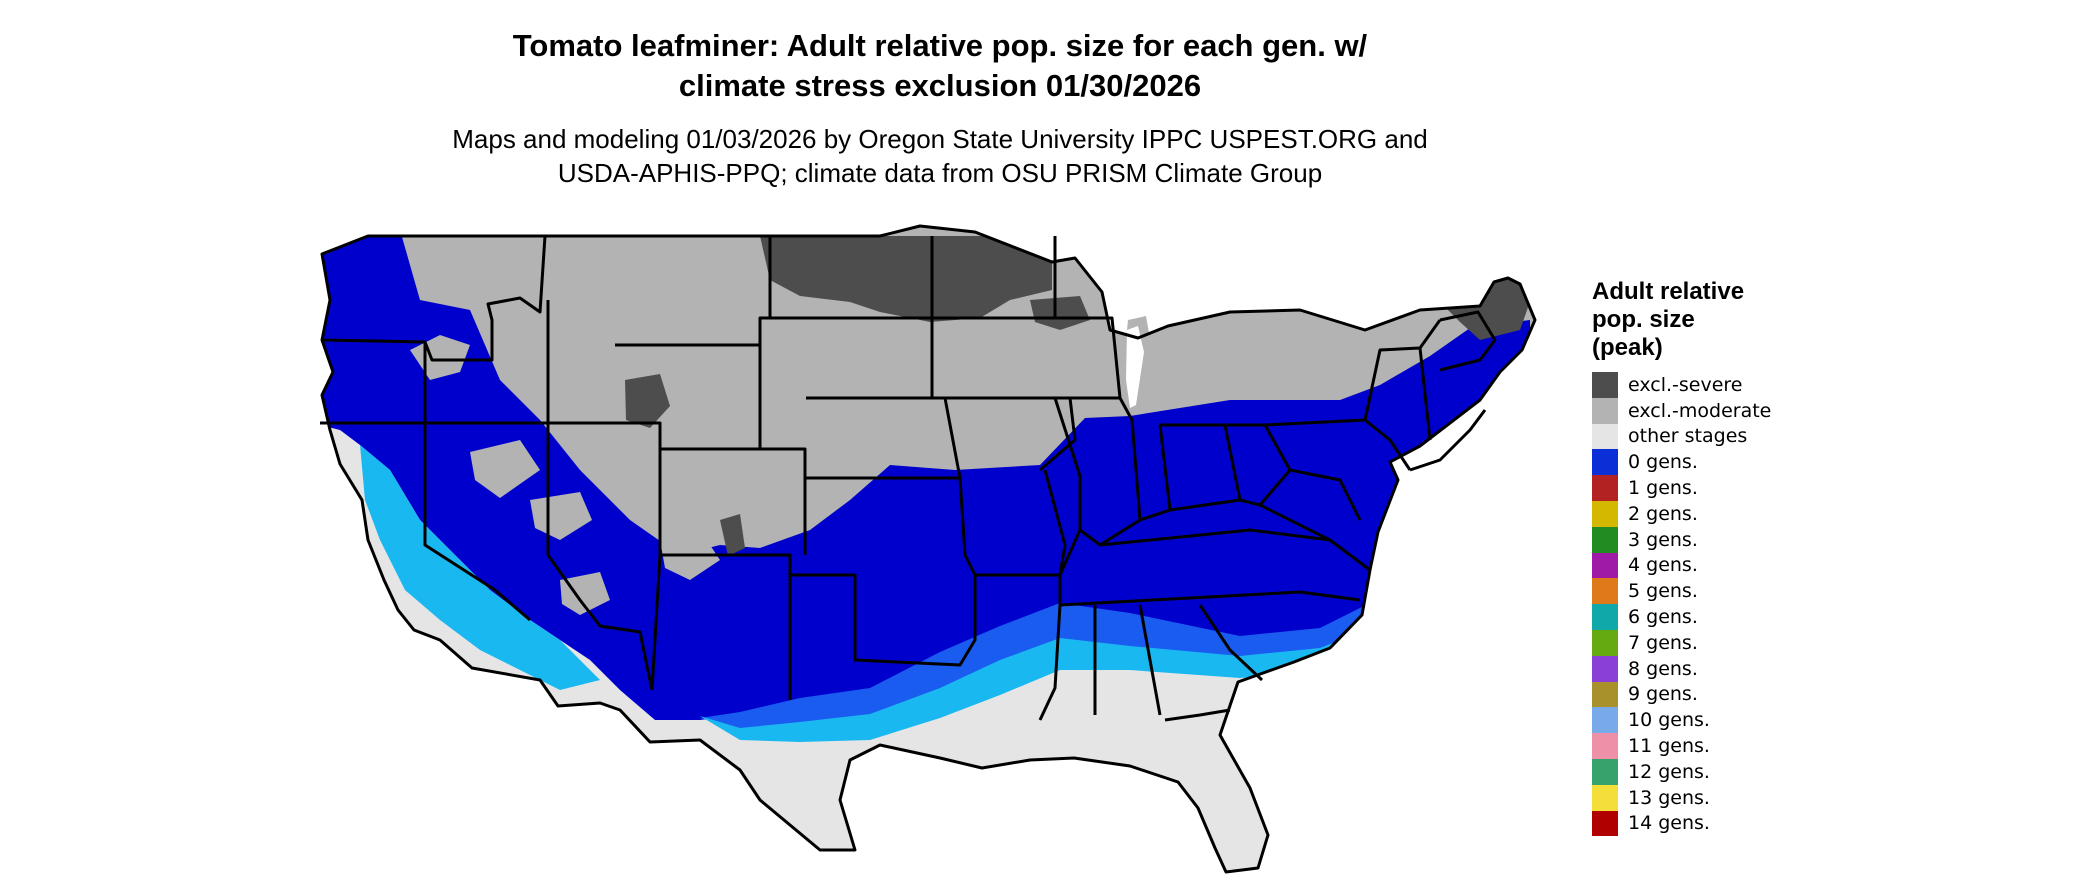  Describe the element at coordinates (1663, 462) in the screenshot. I see `legend-label: 0 gens.` at that location.